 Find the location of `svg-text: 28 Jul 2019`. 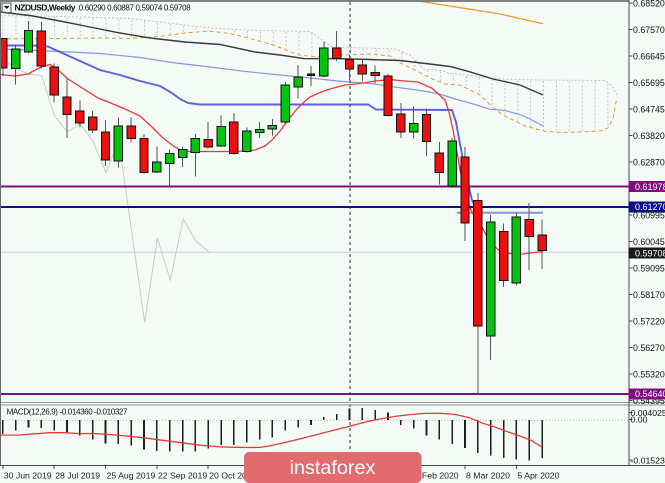

svg-text: 28 Jul 2019 is located at coordinates (77, 476).